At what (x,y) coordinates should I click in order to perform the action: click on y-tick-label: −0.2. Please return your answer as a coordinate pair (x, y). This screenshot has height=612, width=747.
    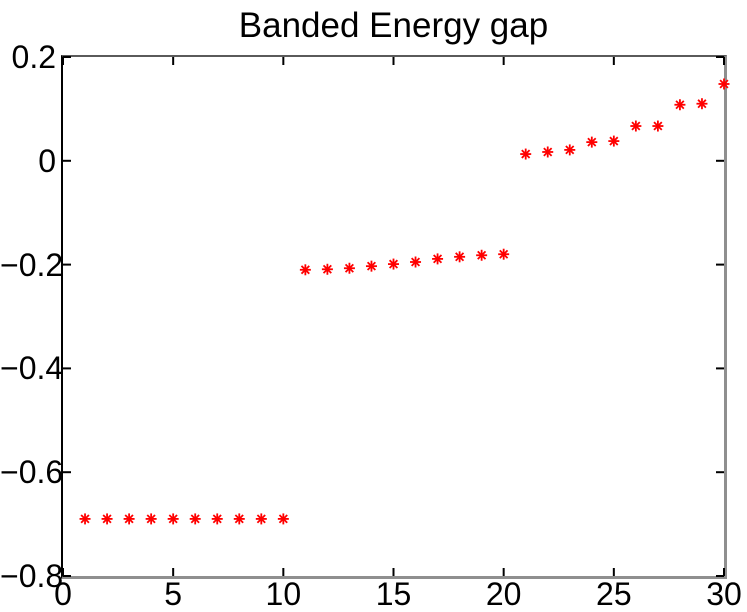
    Looking at the image, I should click on (32, 264).